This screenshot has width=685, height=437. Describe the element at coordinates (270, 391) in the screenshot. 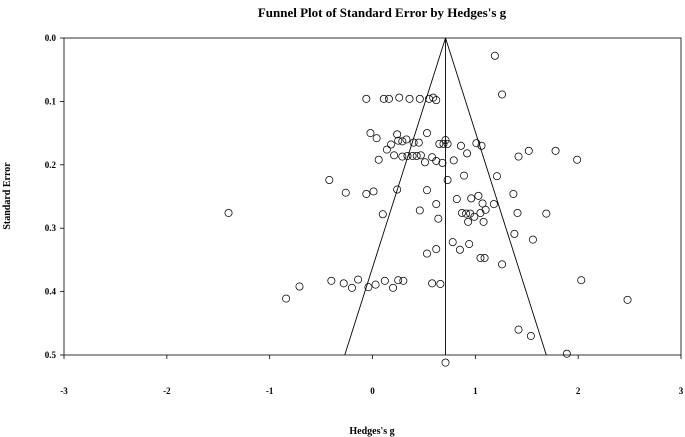

I see `x-tick-label: -1` at that location.